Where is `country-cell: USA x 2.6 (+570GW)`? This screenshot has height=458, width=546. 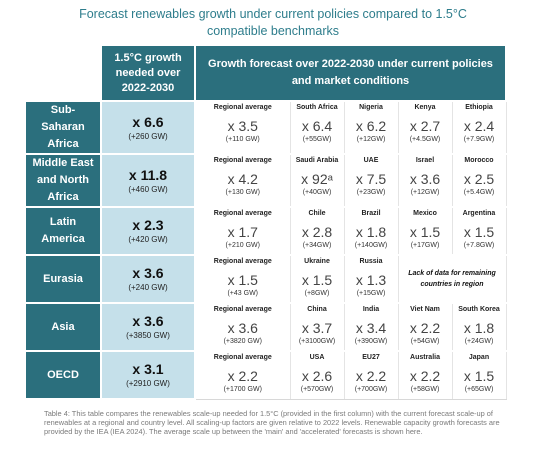 country-cell: USA x 2.6 (+570GW) is located at coordinates (317, 375).